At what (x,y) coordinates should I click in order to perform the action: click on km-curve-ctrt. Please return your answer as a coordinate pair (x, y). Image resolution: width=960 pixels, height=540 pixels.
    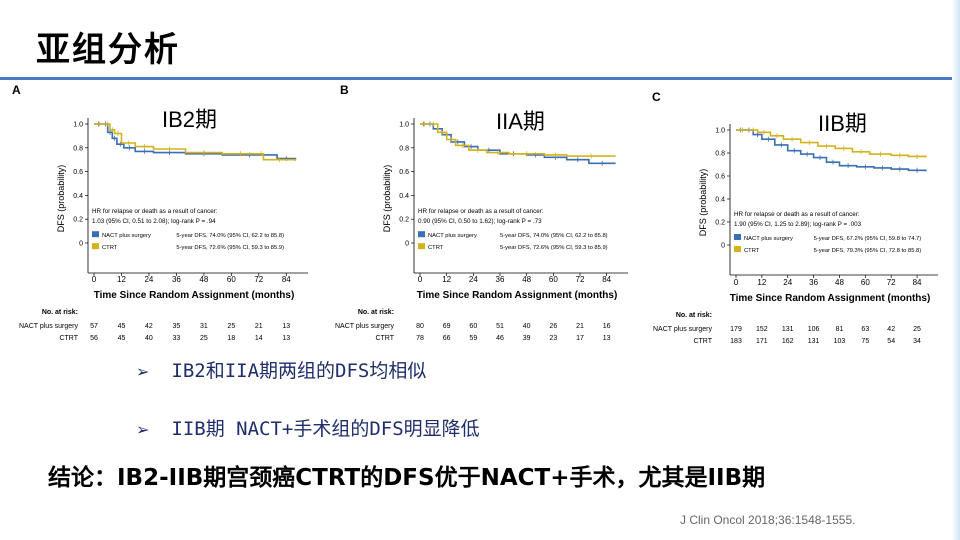
    Looking at the image, I should click on (518, 140).